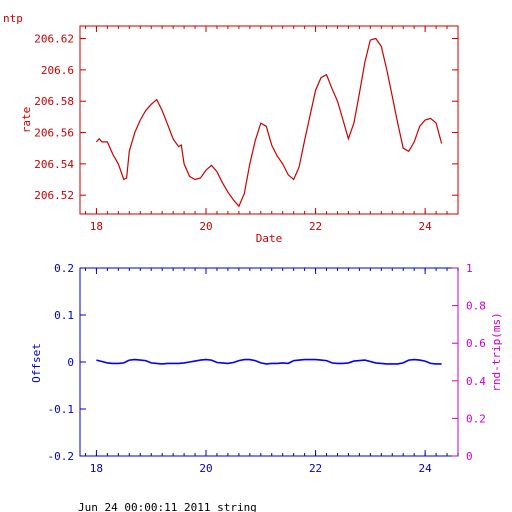  I want to click on y-tick-label: 206.58, so click(54, 101).